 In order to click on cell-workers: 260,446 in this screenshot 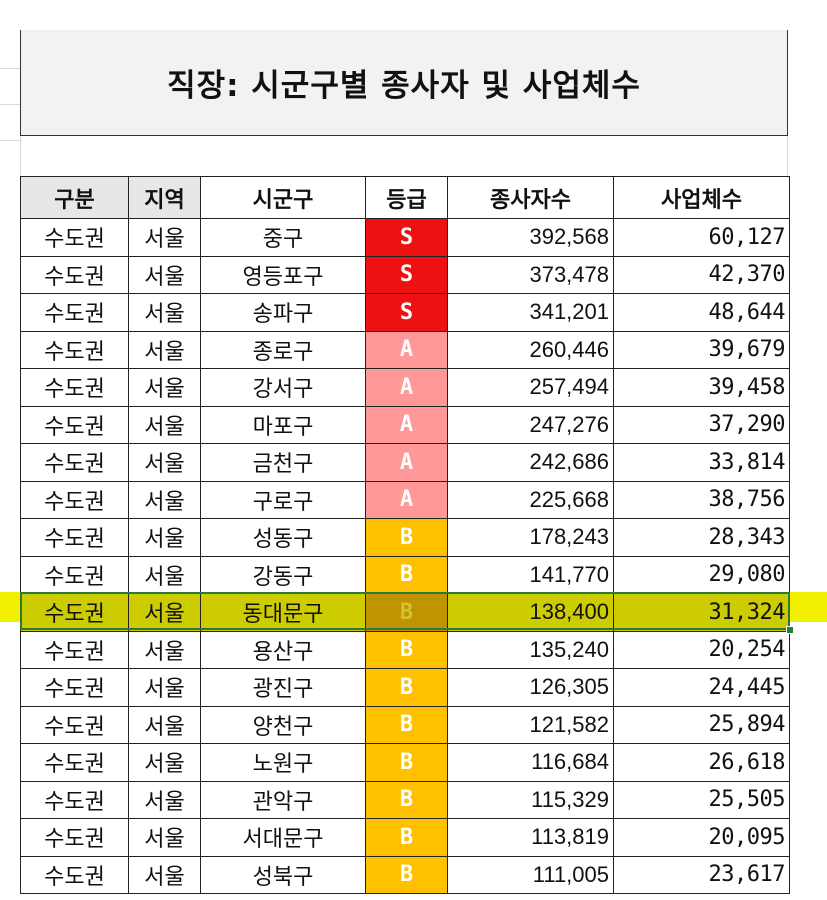, I will do `click(530, 349)`.